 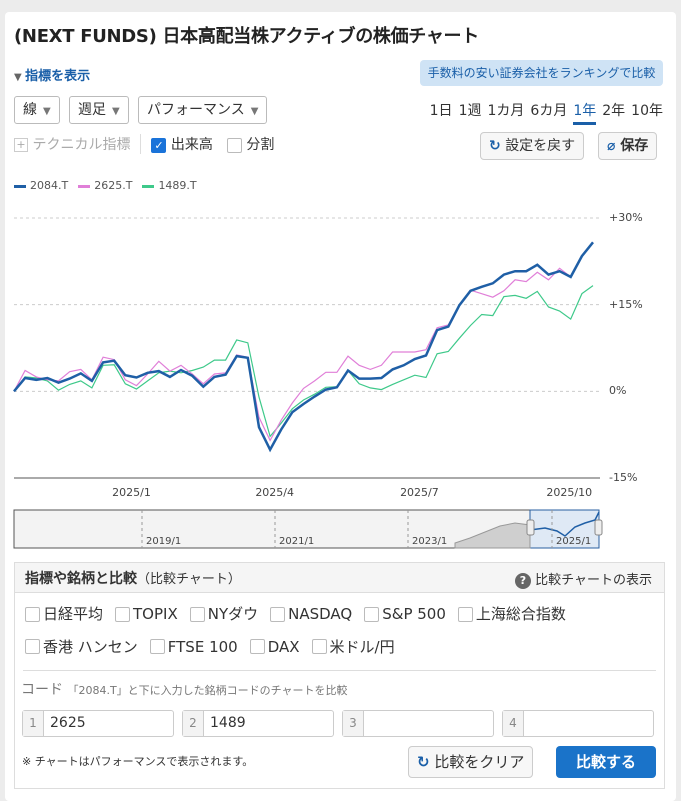 I want to click on code-input-1: 1 2625, so click(x=98, y=723).